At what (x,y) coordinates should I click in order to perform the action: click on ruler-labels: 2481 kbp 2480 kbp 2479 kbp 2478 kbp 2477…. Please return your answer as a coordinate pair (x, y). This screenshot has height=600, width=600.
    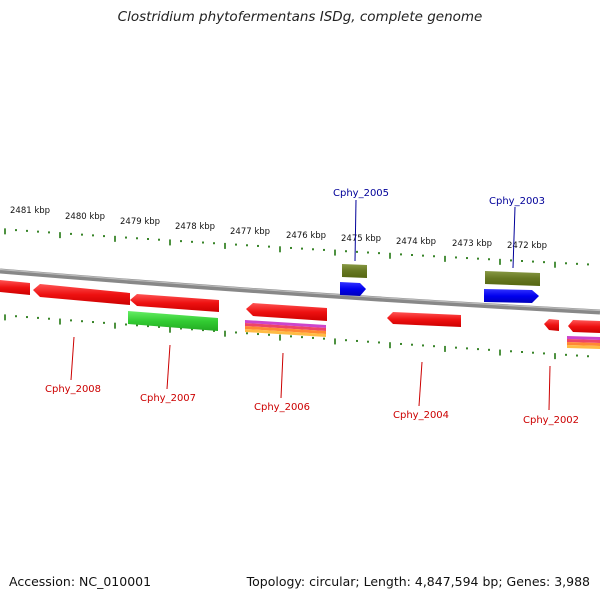
    Looking at the image, I should click on (278, 228).